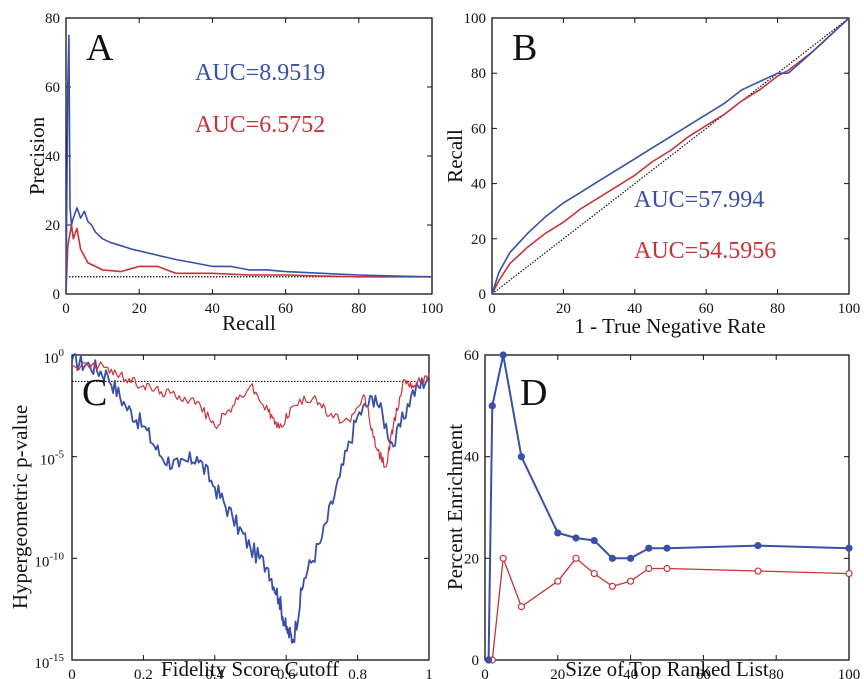  I want to click on x-axis-label: 1 - True Negative Rate, so click(669, 326).